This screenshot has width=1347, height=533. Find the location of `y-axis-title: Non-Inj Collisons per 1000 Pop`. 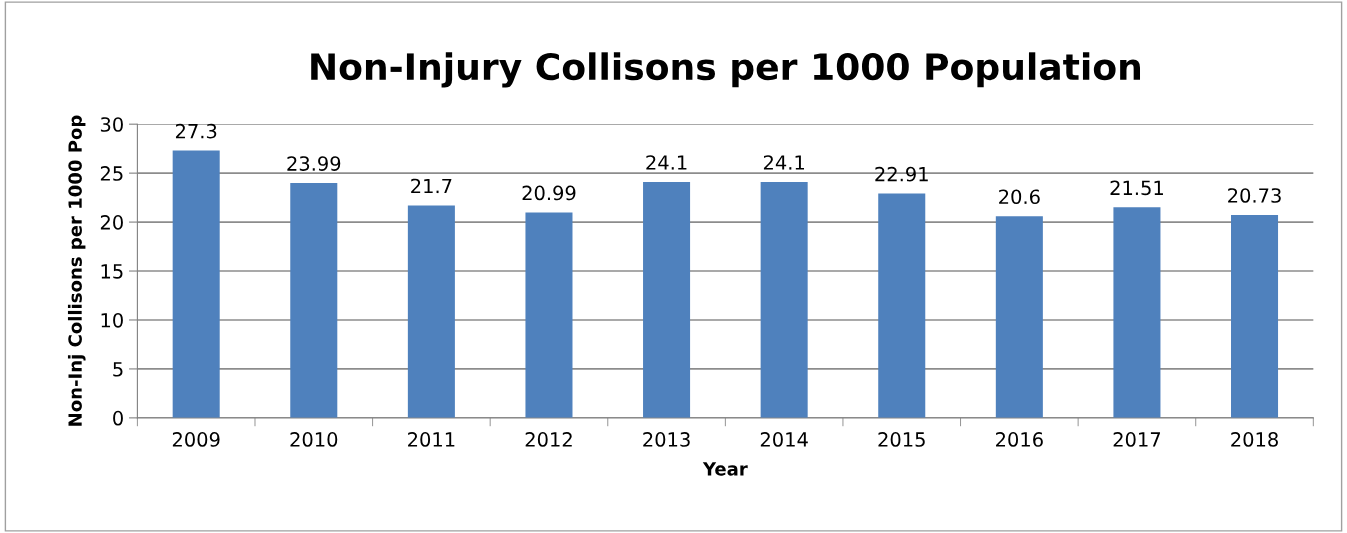

y-axis-title: Non-Inj Collisons per 1000 Pop is located at coordinates (76, 270).